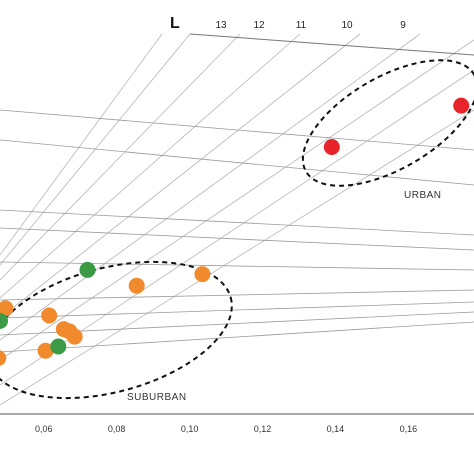 Image resolution: width=474 pixels, height=474 pixels. I want to click on x-tick-label: 0,14, so click(336, 429).